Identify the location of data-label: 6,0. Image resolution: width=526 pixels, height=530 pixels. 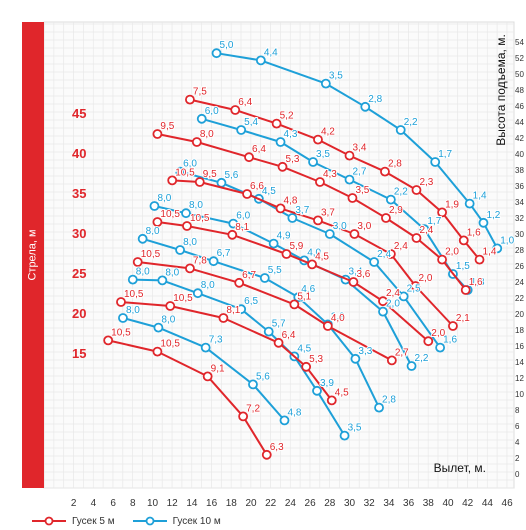
(212, 111).